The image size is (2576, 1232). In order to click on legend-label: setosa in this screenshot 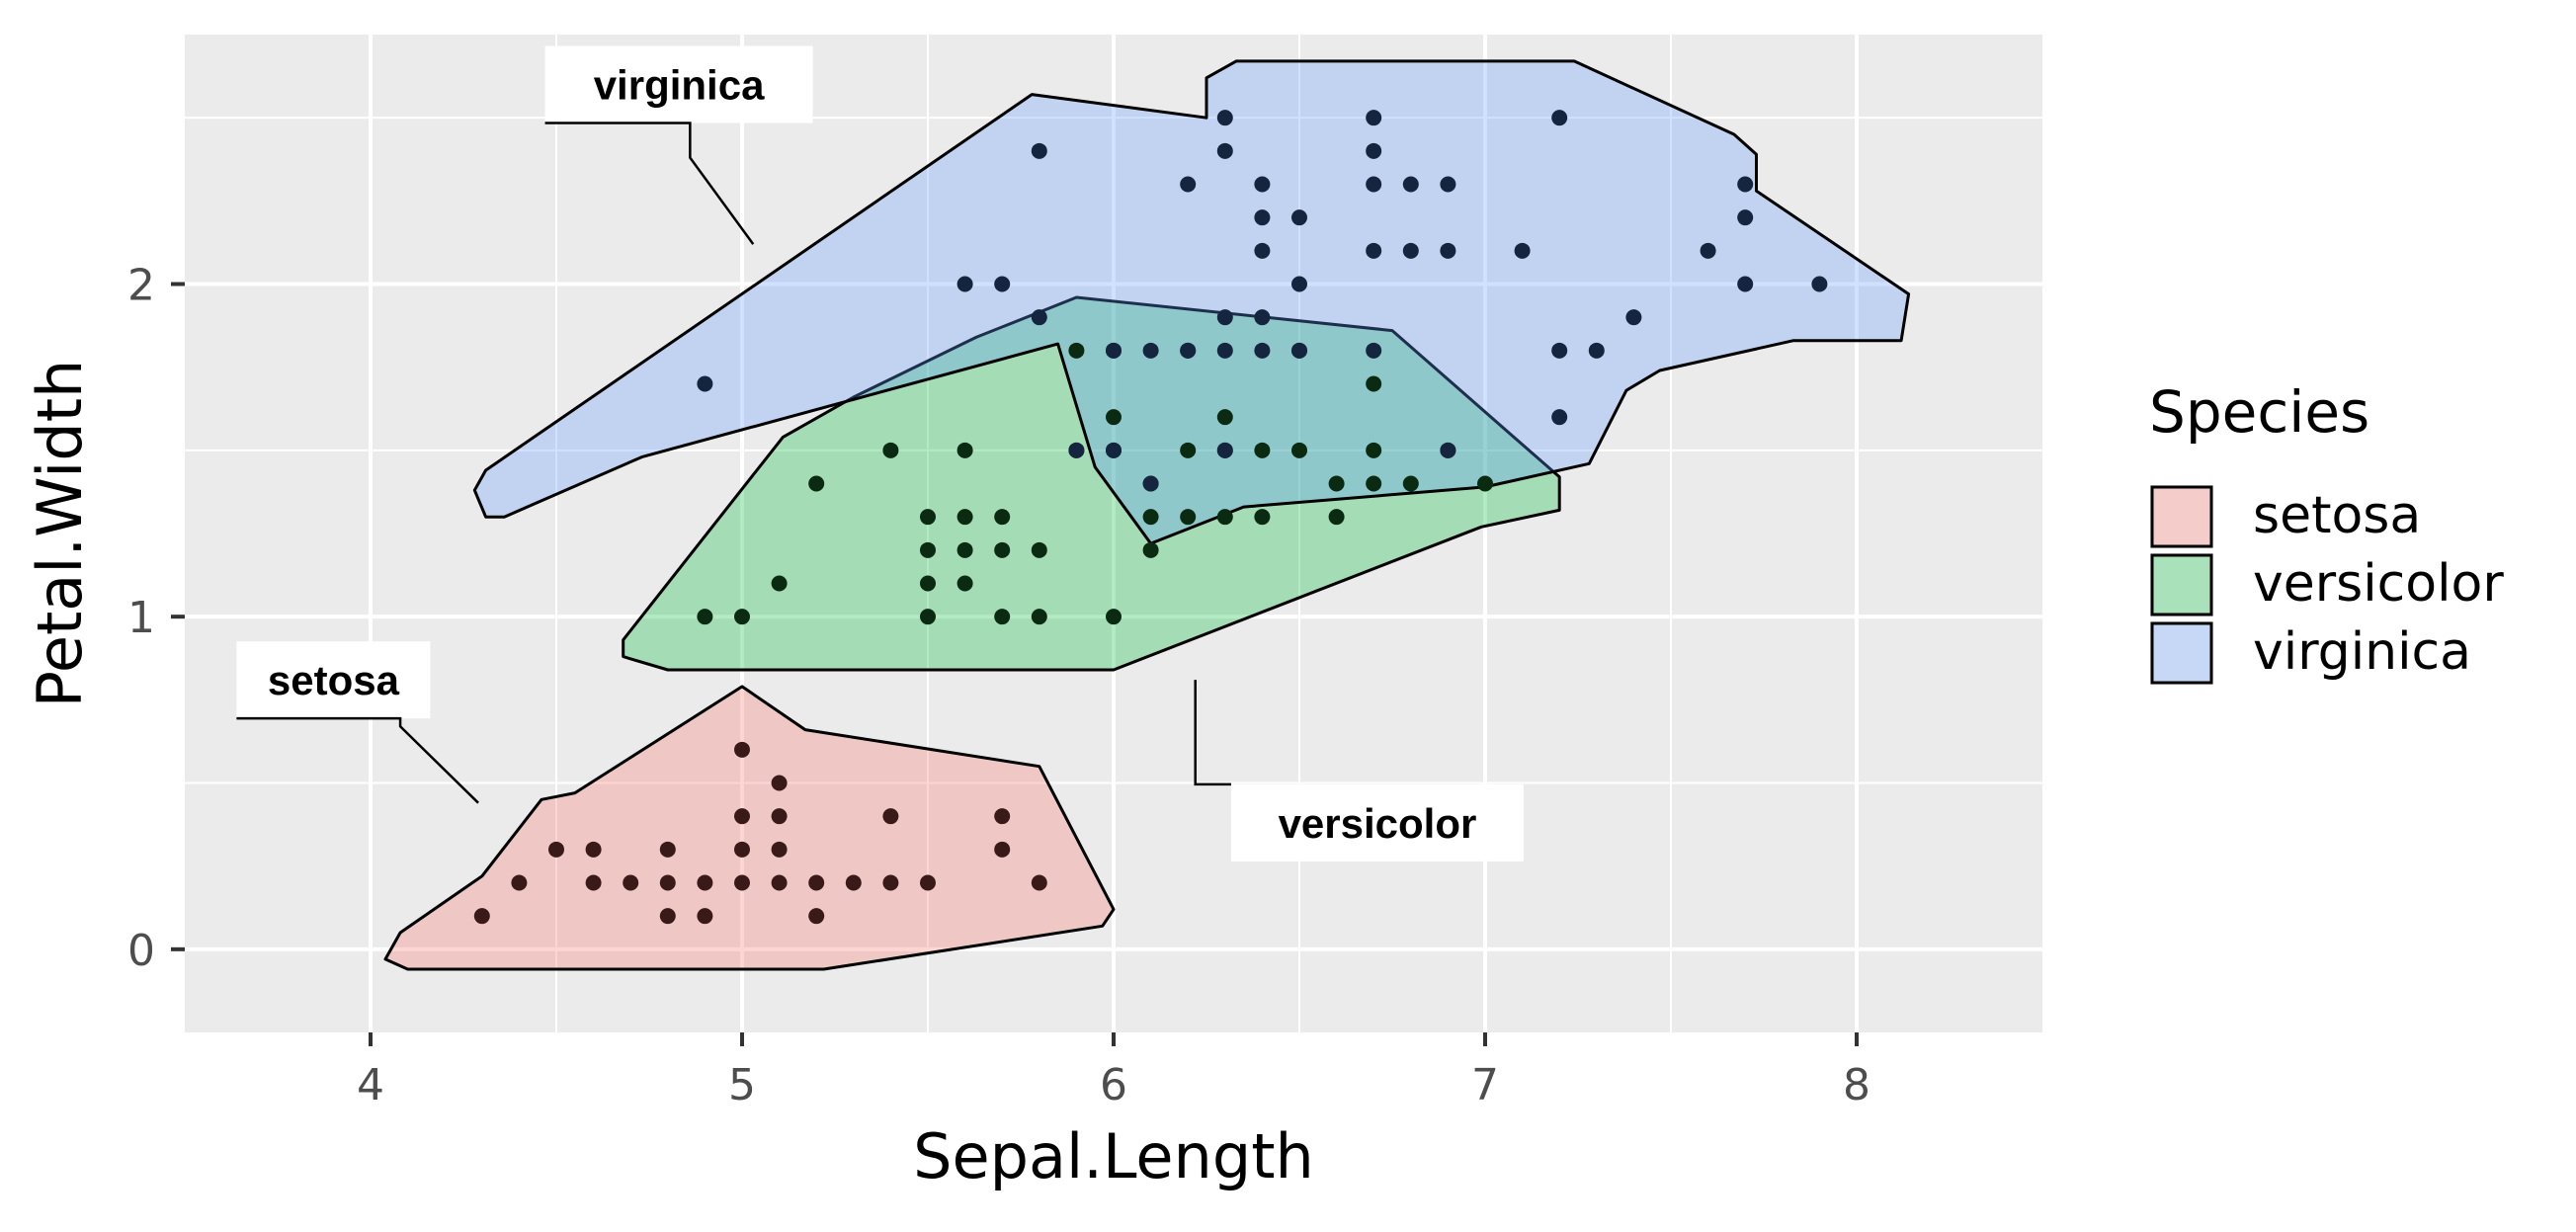, I will do `click(2337, 515)`.